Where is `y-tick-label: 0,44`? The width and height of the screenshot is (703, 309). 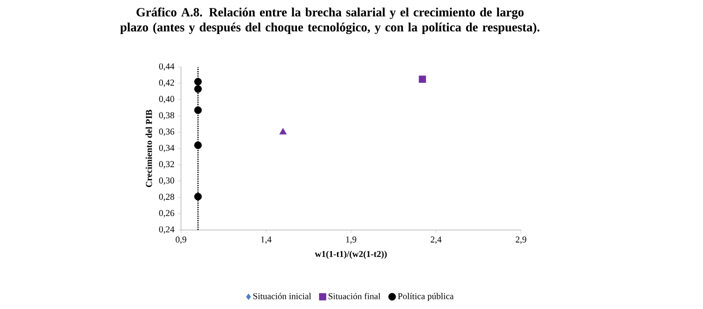
y-tick-label: 0,44 is located at coordinates (166, 67).